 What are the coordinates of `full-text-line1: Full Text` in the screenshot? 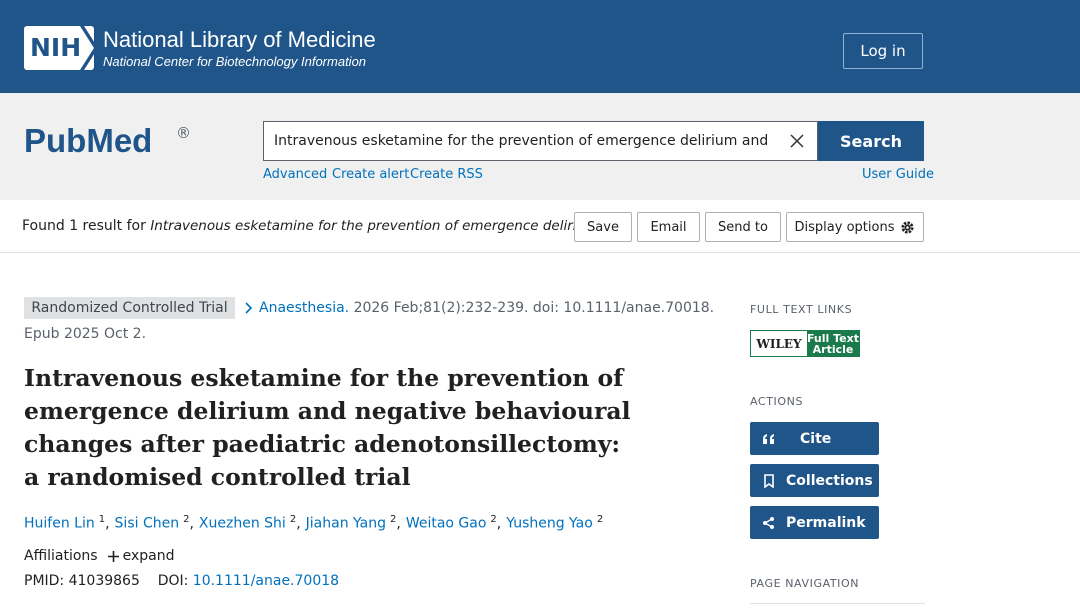 It's located at (832, 338).